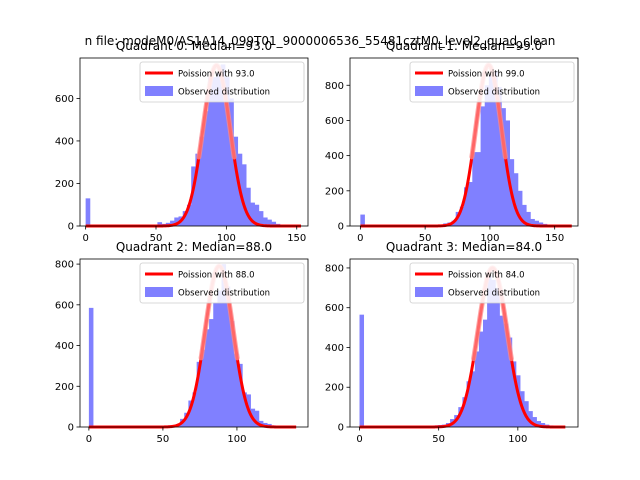 The width and height of the screenshot is (640, 480). Describe the element at coordinates (486, 75) in the screenshot. I see `legend-label-fit: Poission with 99.0` at that location.